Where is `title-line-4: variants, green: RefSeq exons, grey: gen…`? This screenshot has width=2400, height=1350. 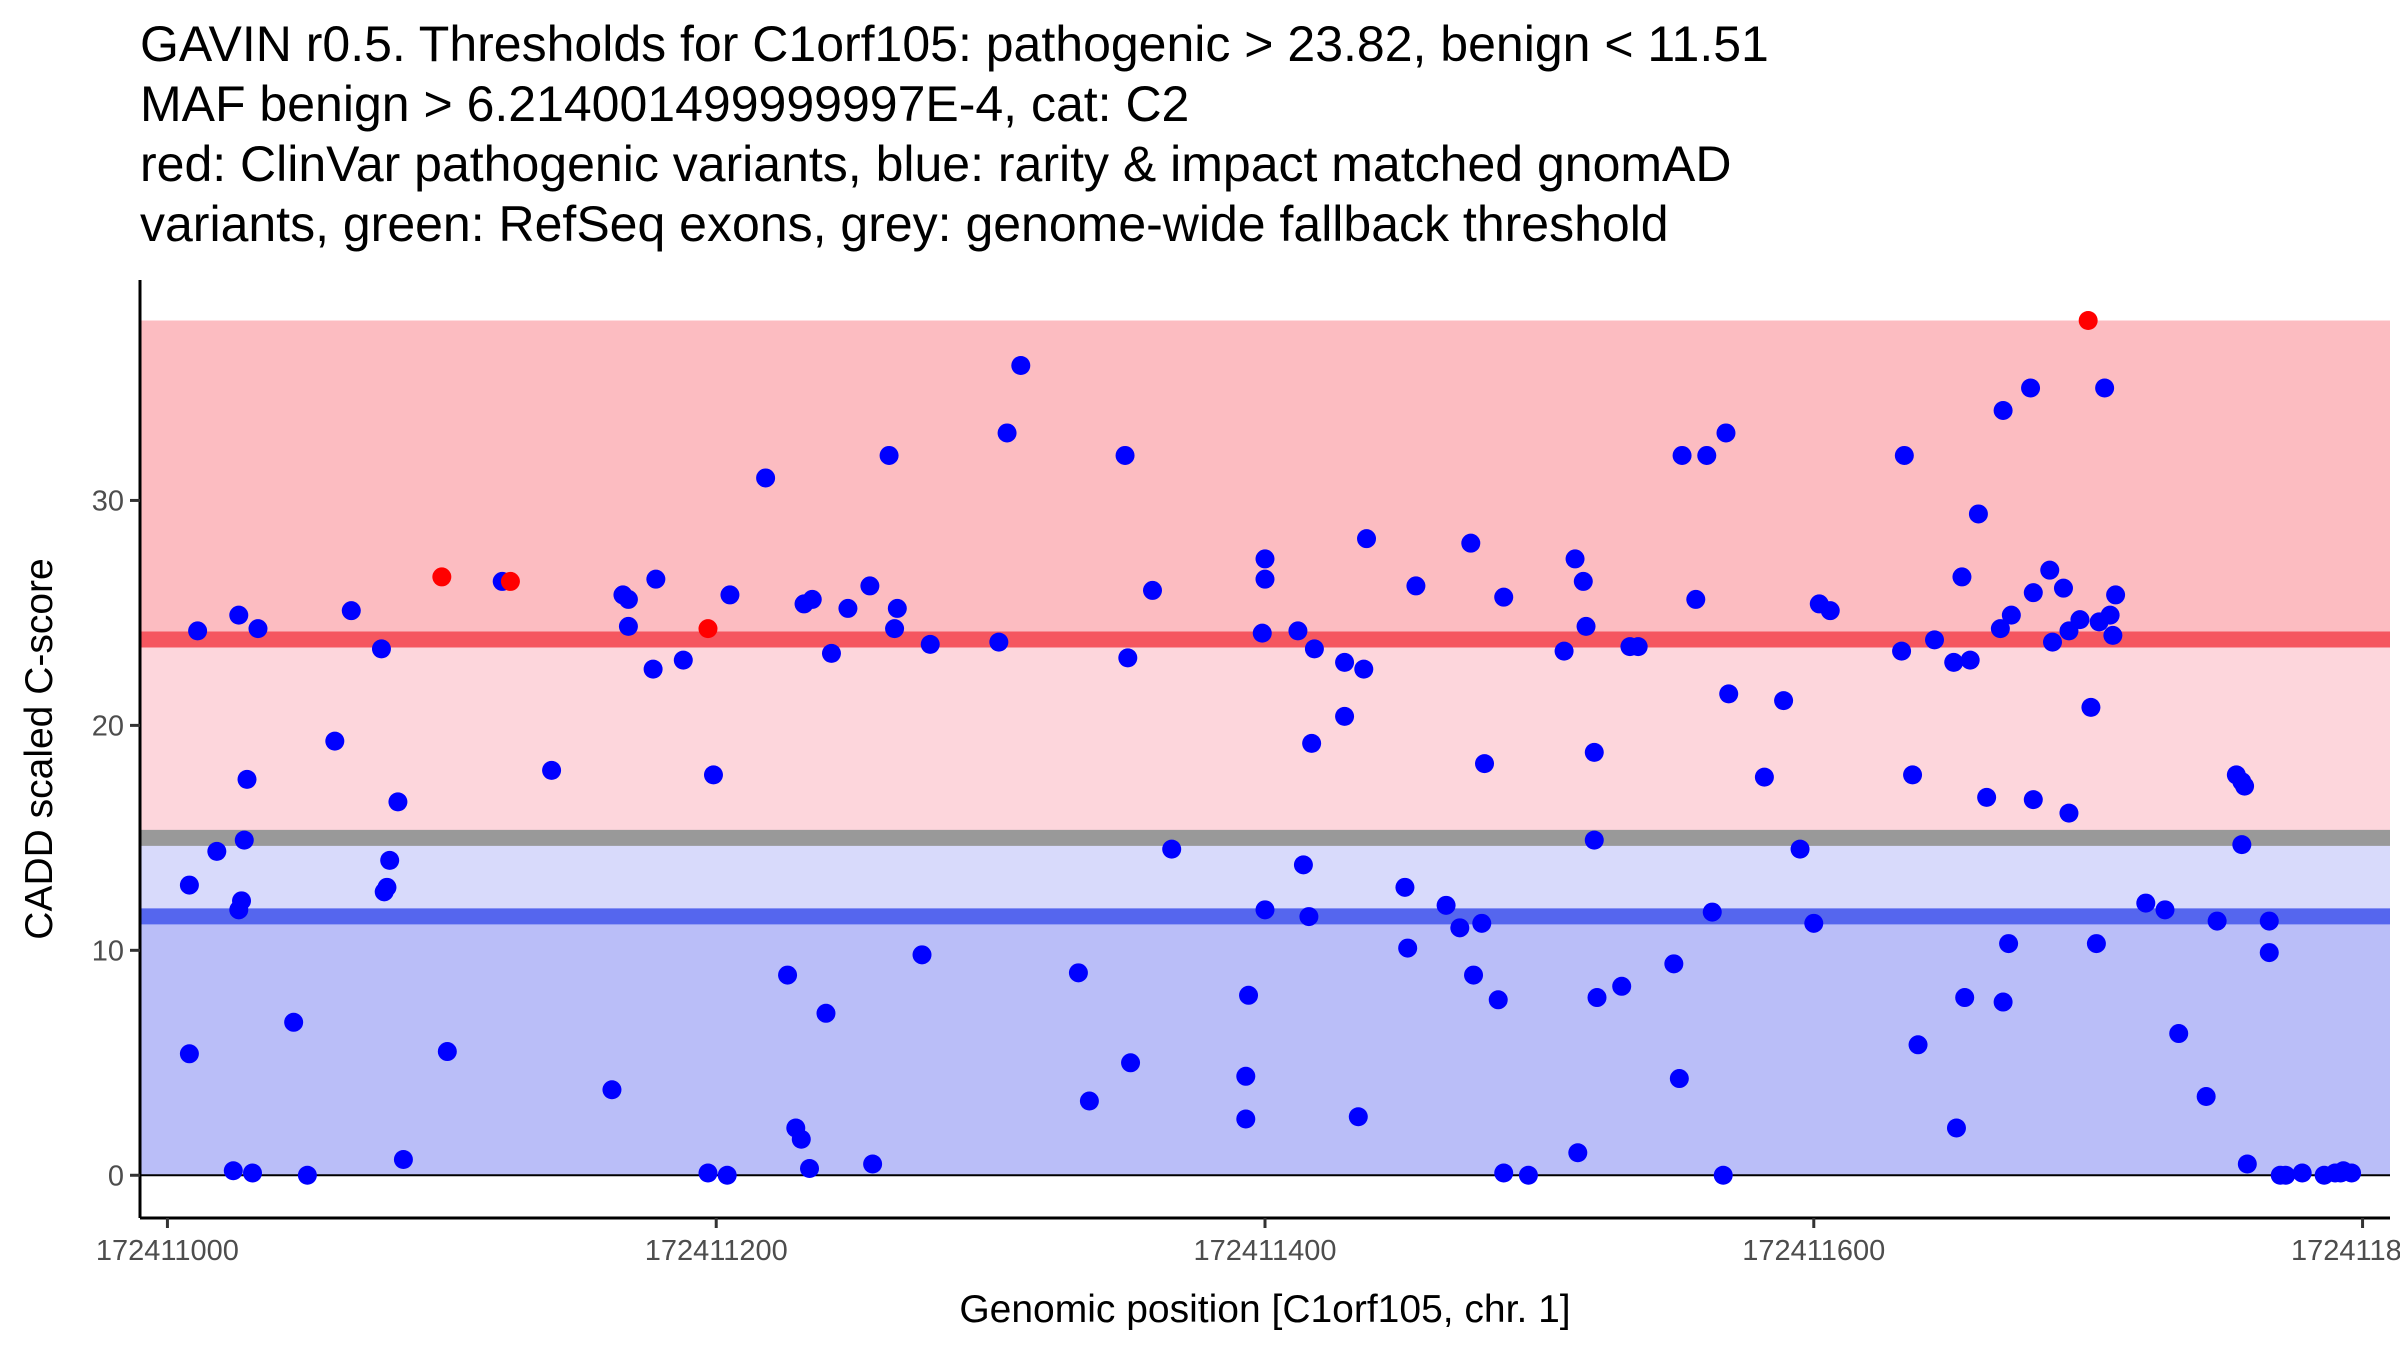
title-line-4: variants, green: RefSeq exons, grey: gen… is located at coordinates (904, 224).